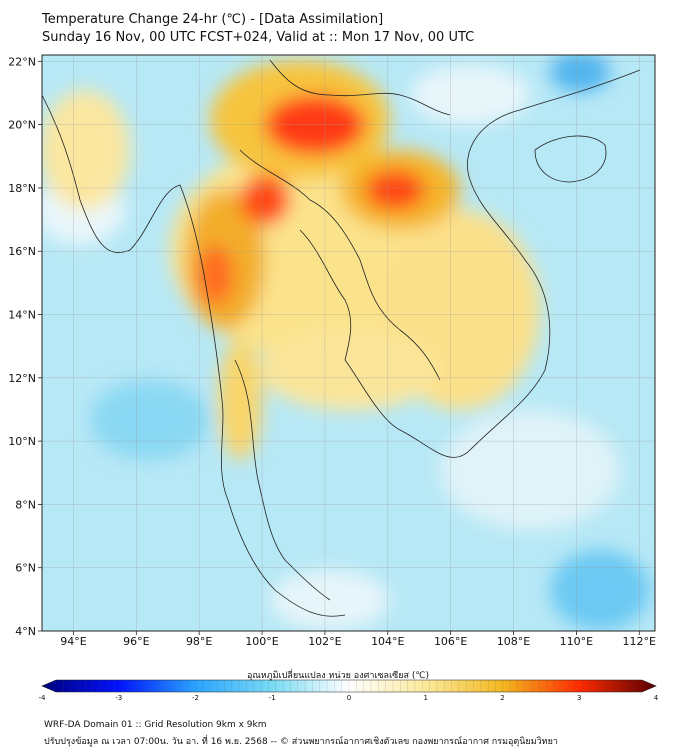 The image size is (676, 756). Describe the element at coordinates (73, 641) in the screenshot. I see `lon-tick-label: 94°E` at that location.